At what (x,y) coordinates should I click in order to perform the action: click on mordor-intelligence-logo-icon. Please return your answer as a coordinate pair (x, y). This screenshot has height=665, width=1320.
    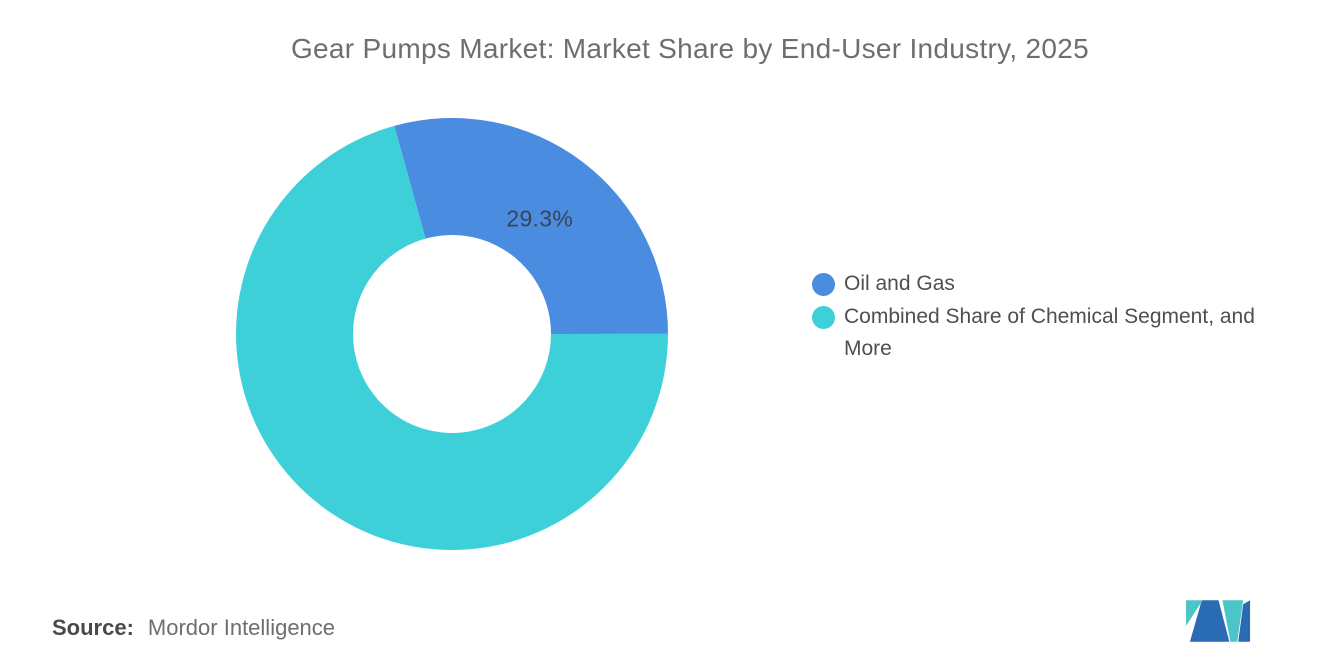
    Looking at the image, I should click on (1218, 621).